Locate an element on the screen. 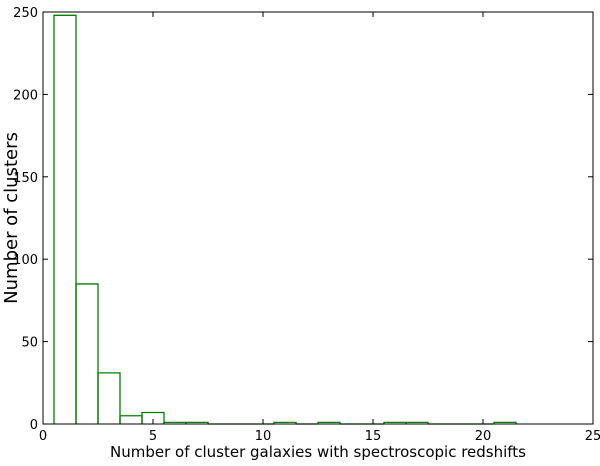 The width and height of the screenshot is (600, 466). x-tick-label: 5 is located at coordinates (153, 436).